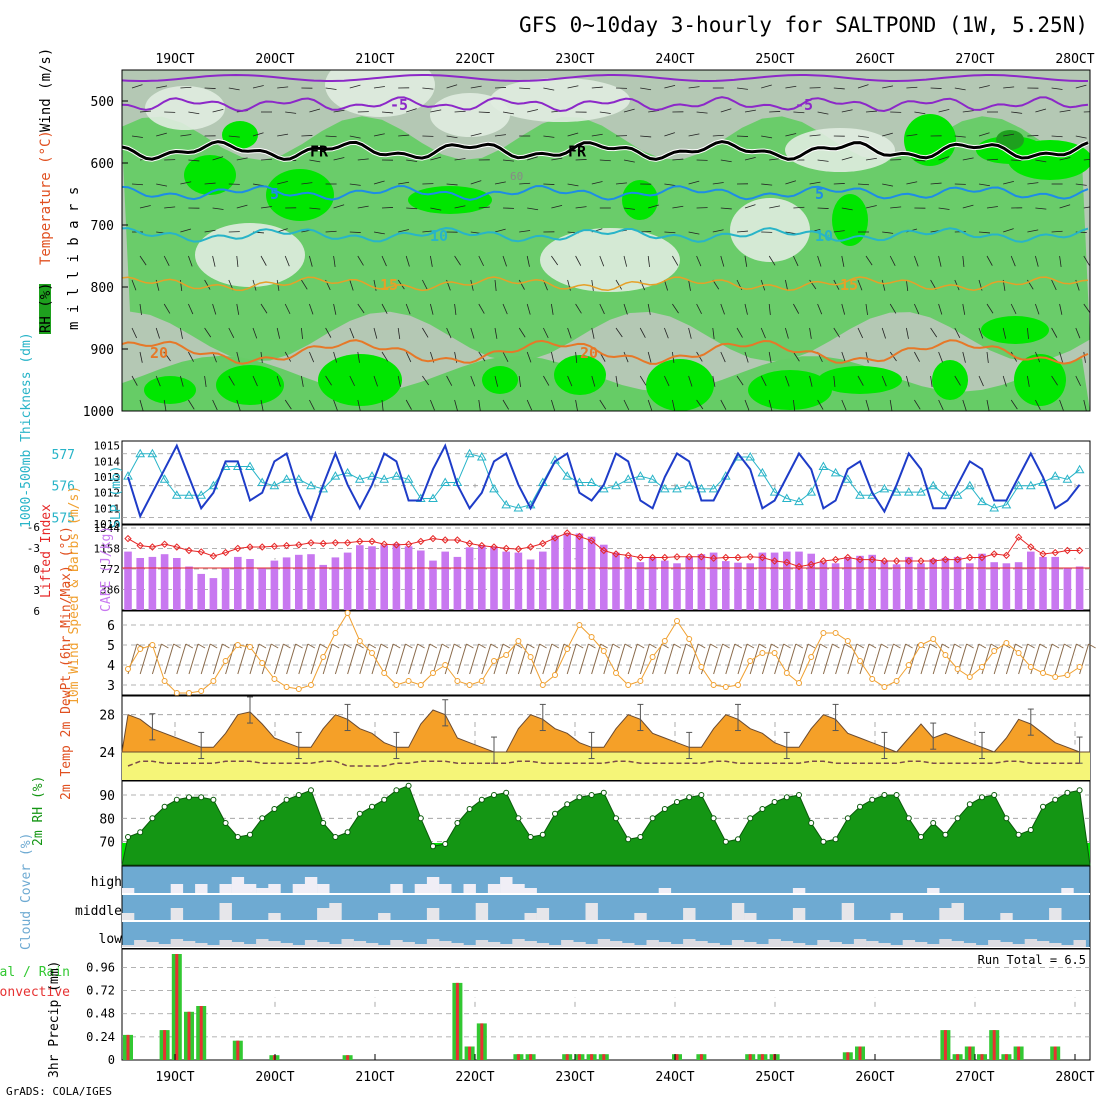 The image size is (1100, 1100). I want to click on dewpoint-fill, so click(606, 766).